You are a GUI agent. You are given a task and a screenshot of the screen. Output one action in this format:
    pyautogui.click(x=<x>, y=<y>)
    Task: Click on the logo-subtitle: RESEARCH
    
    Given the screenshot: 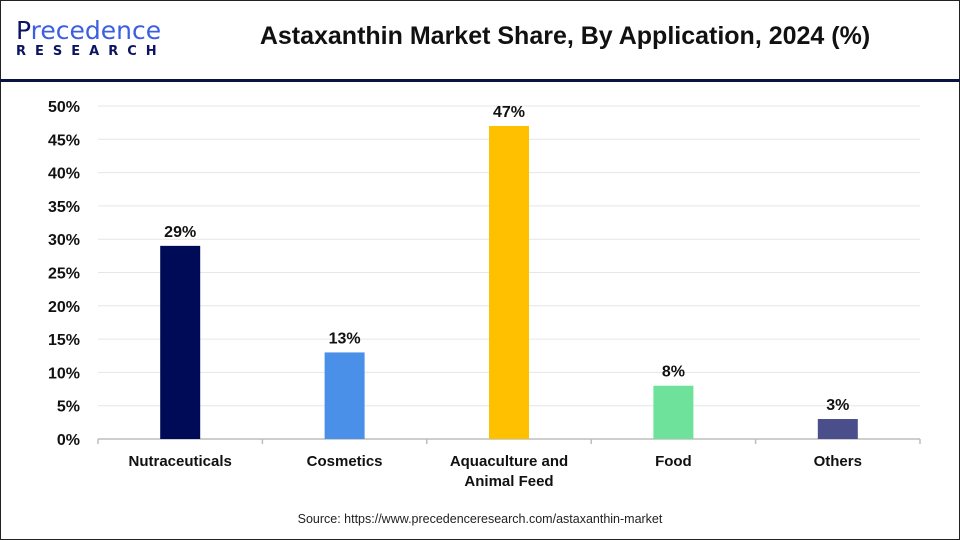 What is the action you would take?
    pyautogui.click(x=91, y=51)
    